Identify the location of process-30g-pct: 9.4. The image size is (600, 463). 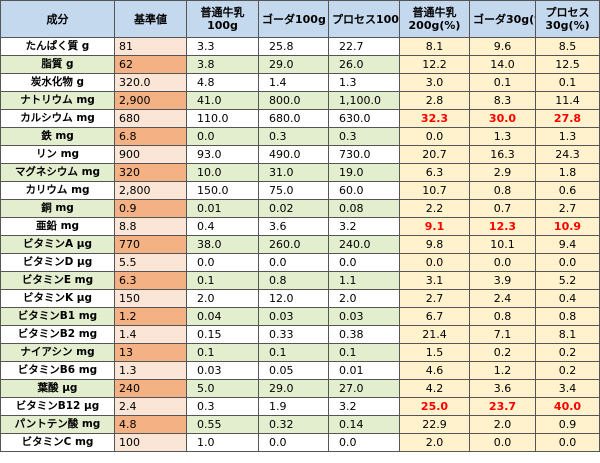
(567, 244).